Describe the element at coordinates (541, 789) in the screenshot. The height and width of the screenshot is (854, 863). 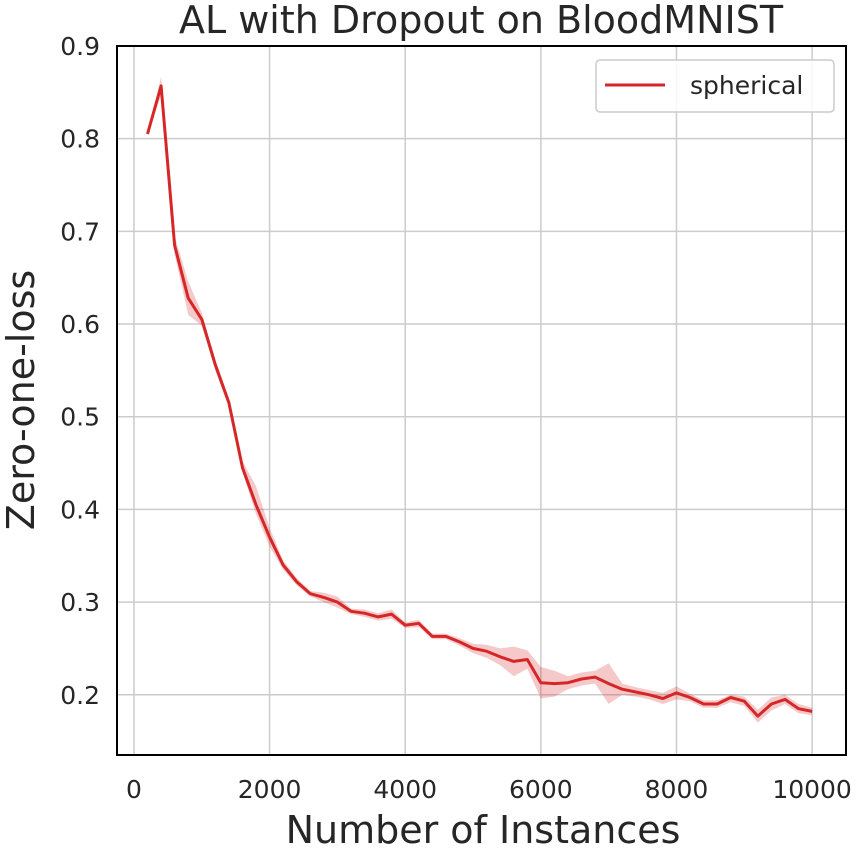
I see `x-tick-label: 6000` at that location.